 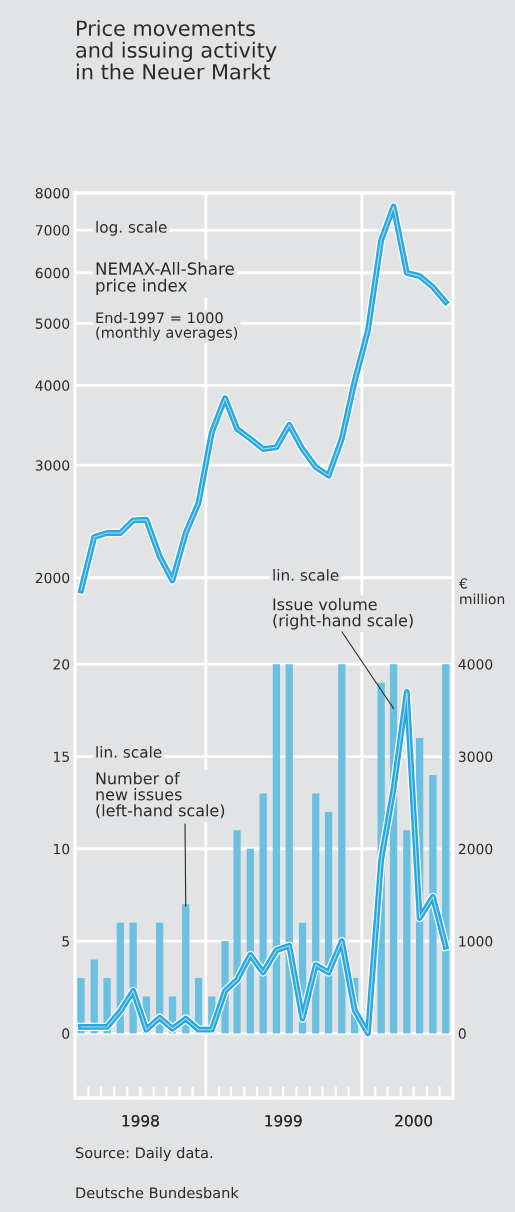 I want to click on y-tick-label: 7000, so click(x=52, y=230).